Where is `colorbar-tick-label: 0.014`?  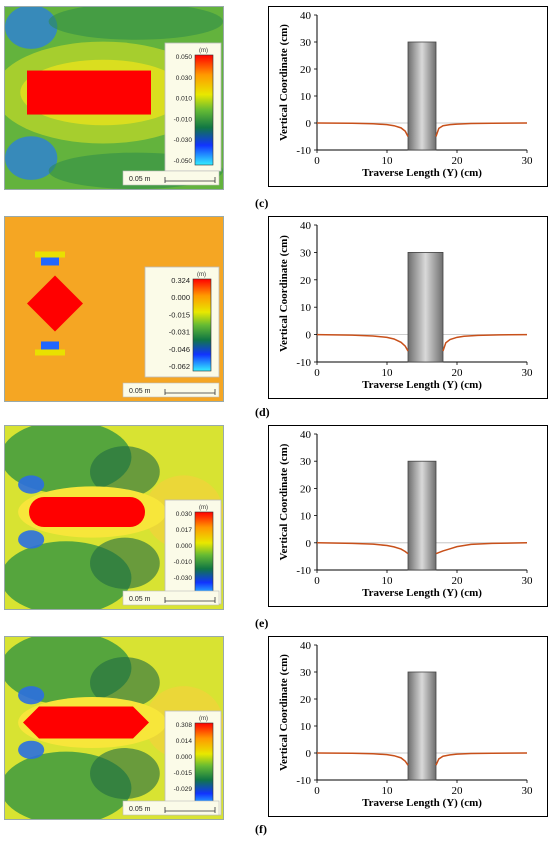
colorbar-tick-label: 0.014 is located at coordinates (184, 741).